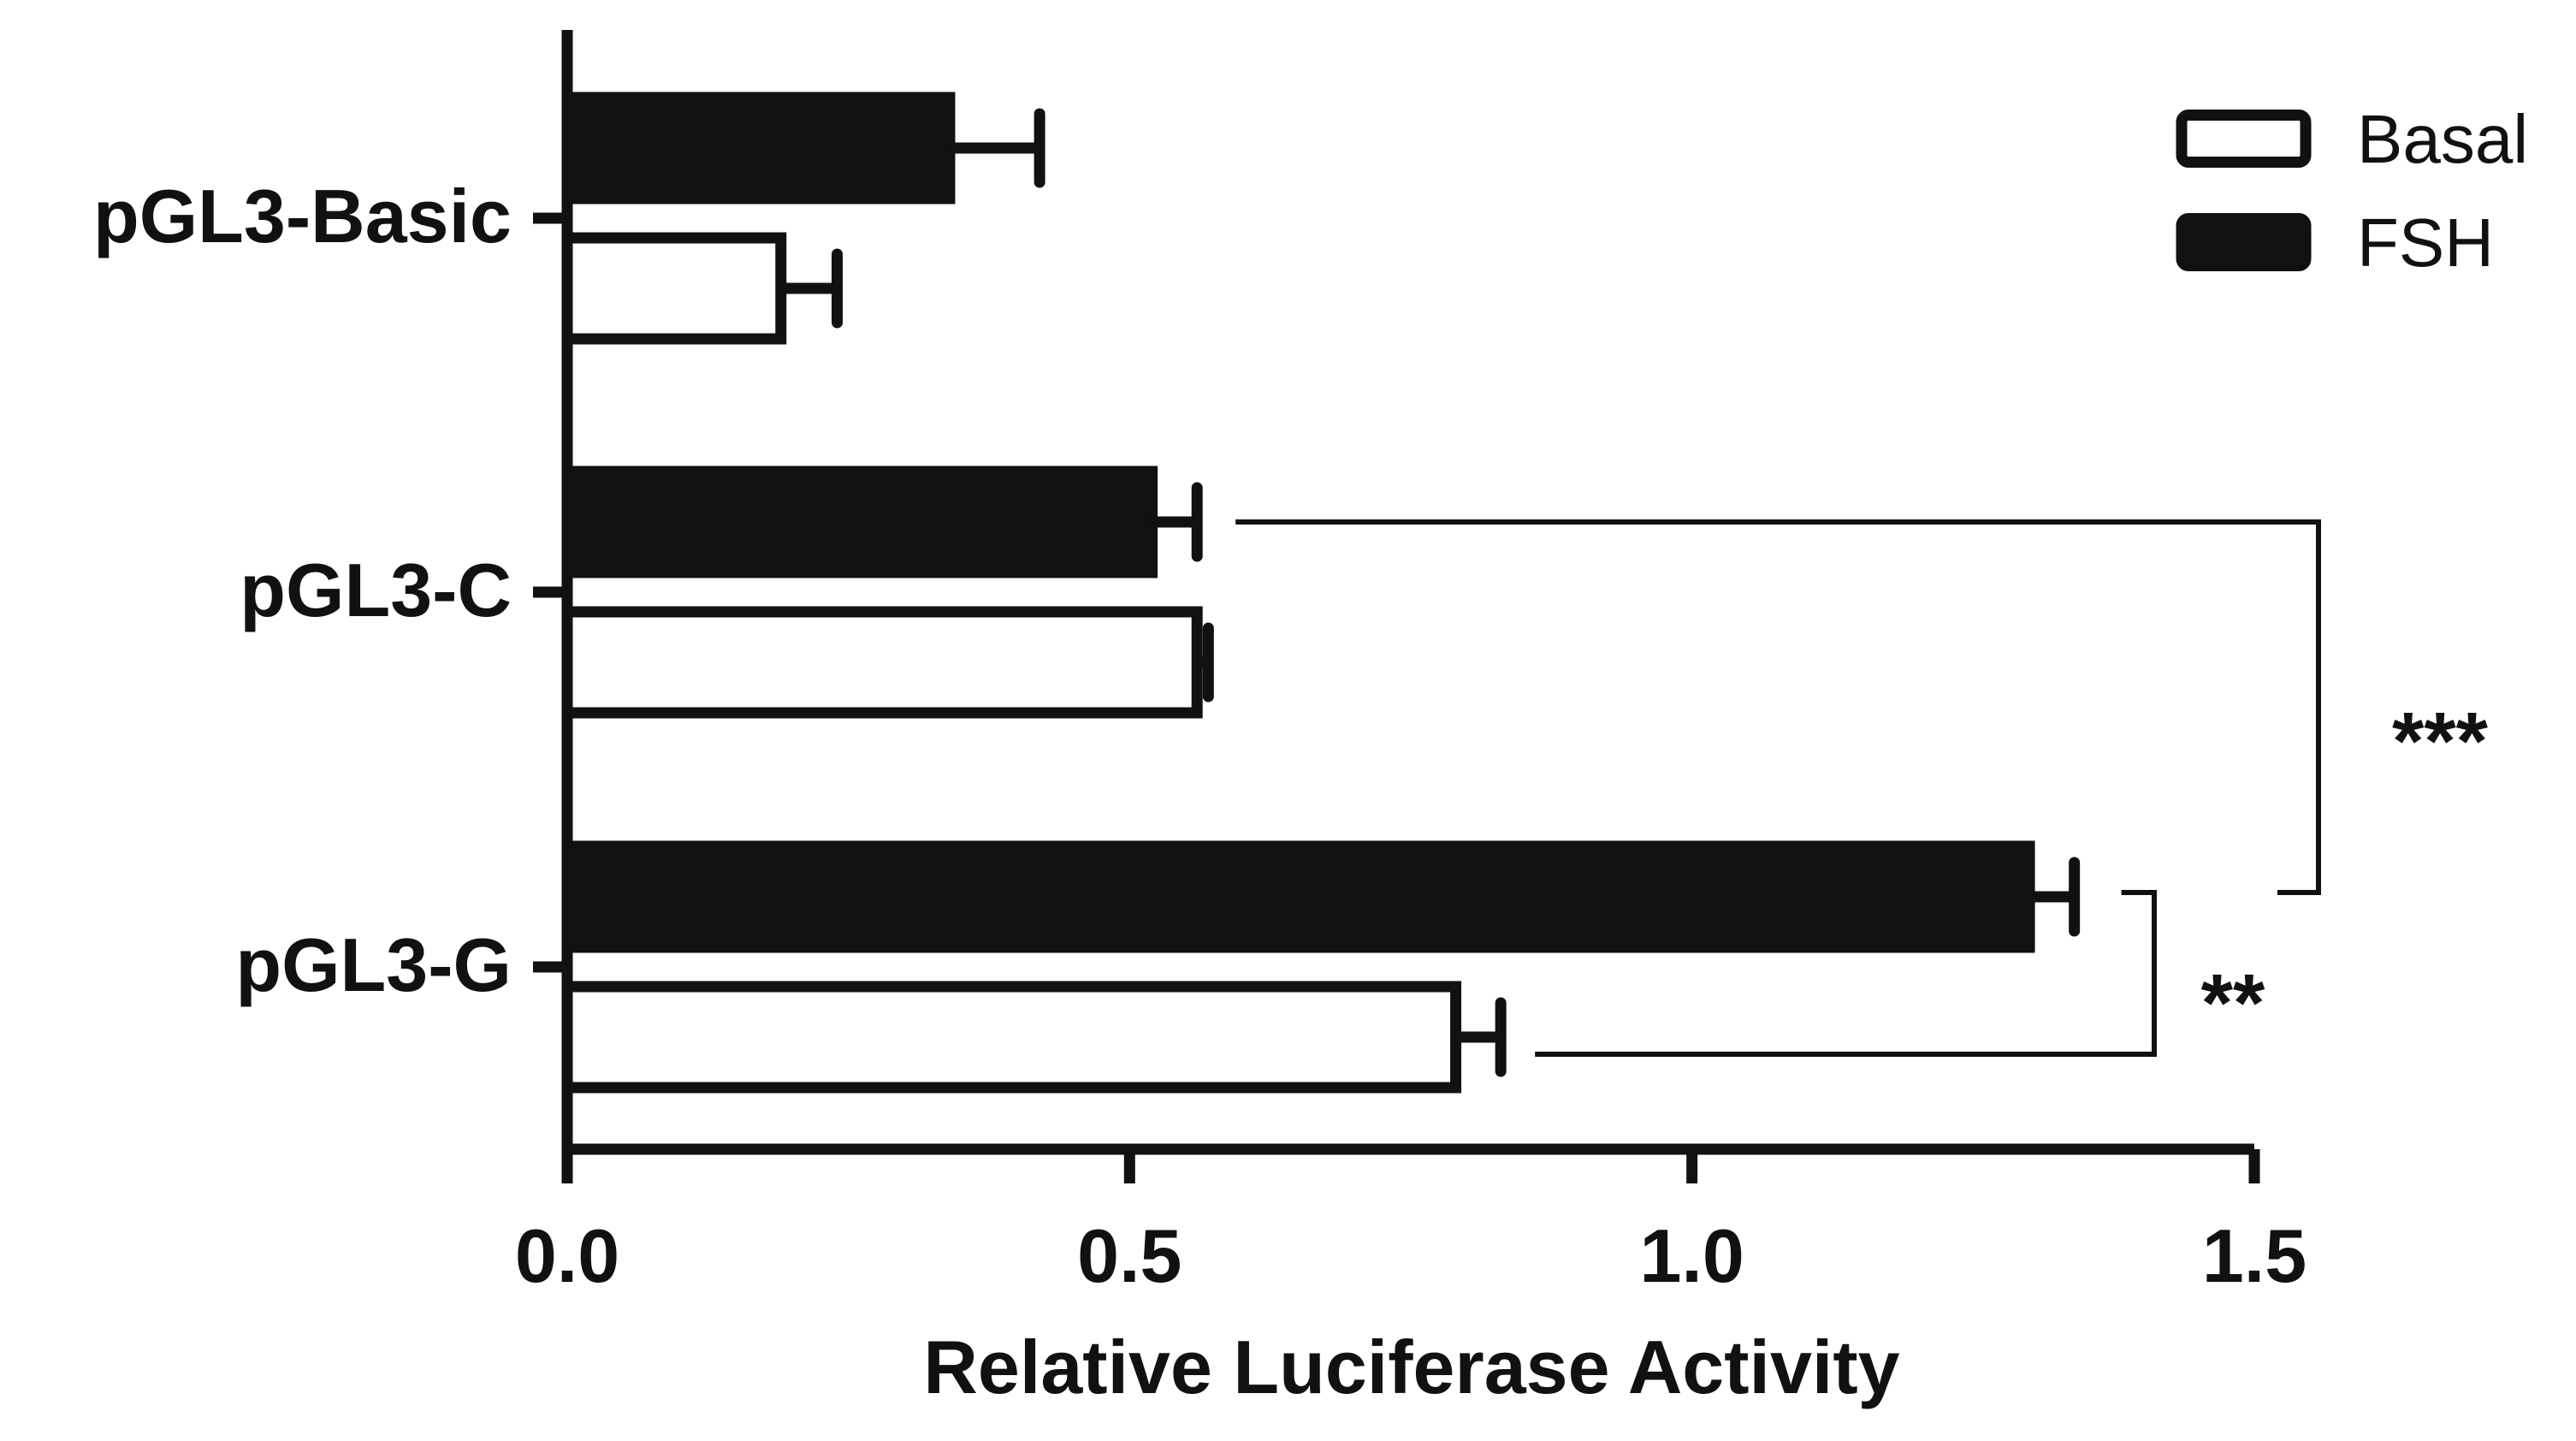 This screenshot has width=2576, height=1441. Describe the element at coordinates (2352, 191) in the screenshot. I see `legend: Basal FSH` at that location.